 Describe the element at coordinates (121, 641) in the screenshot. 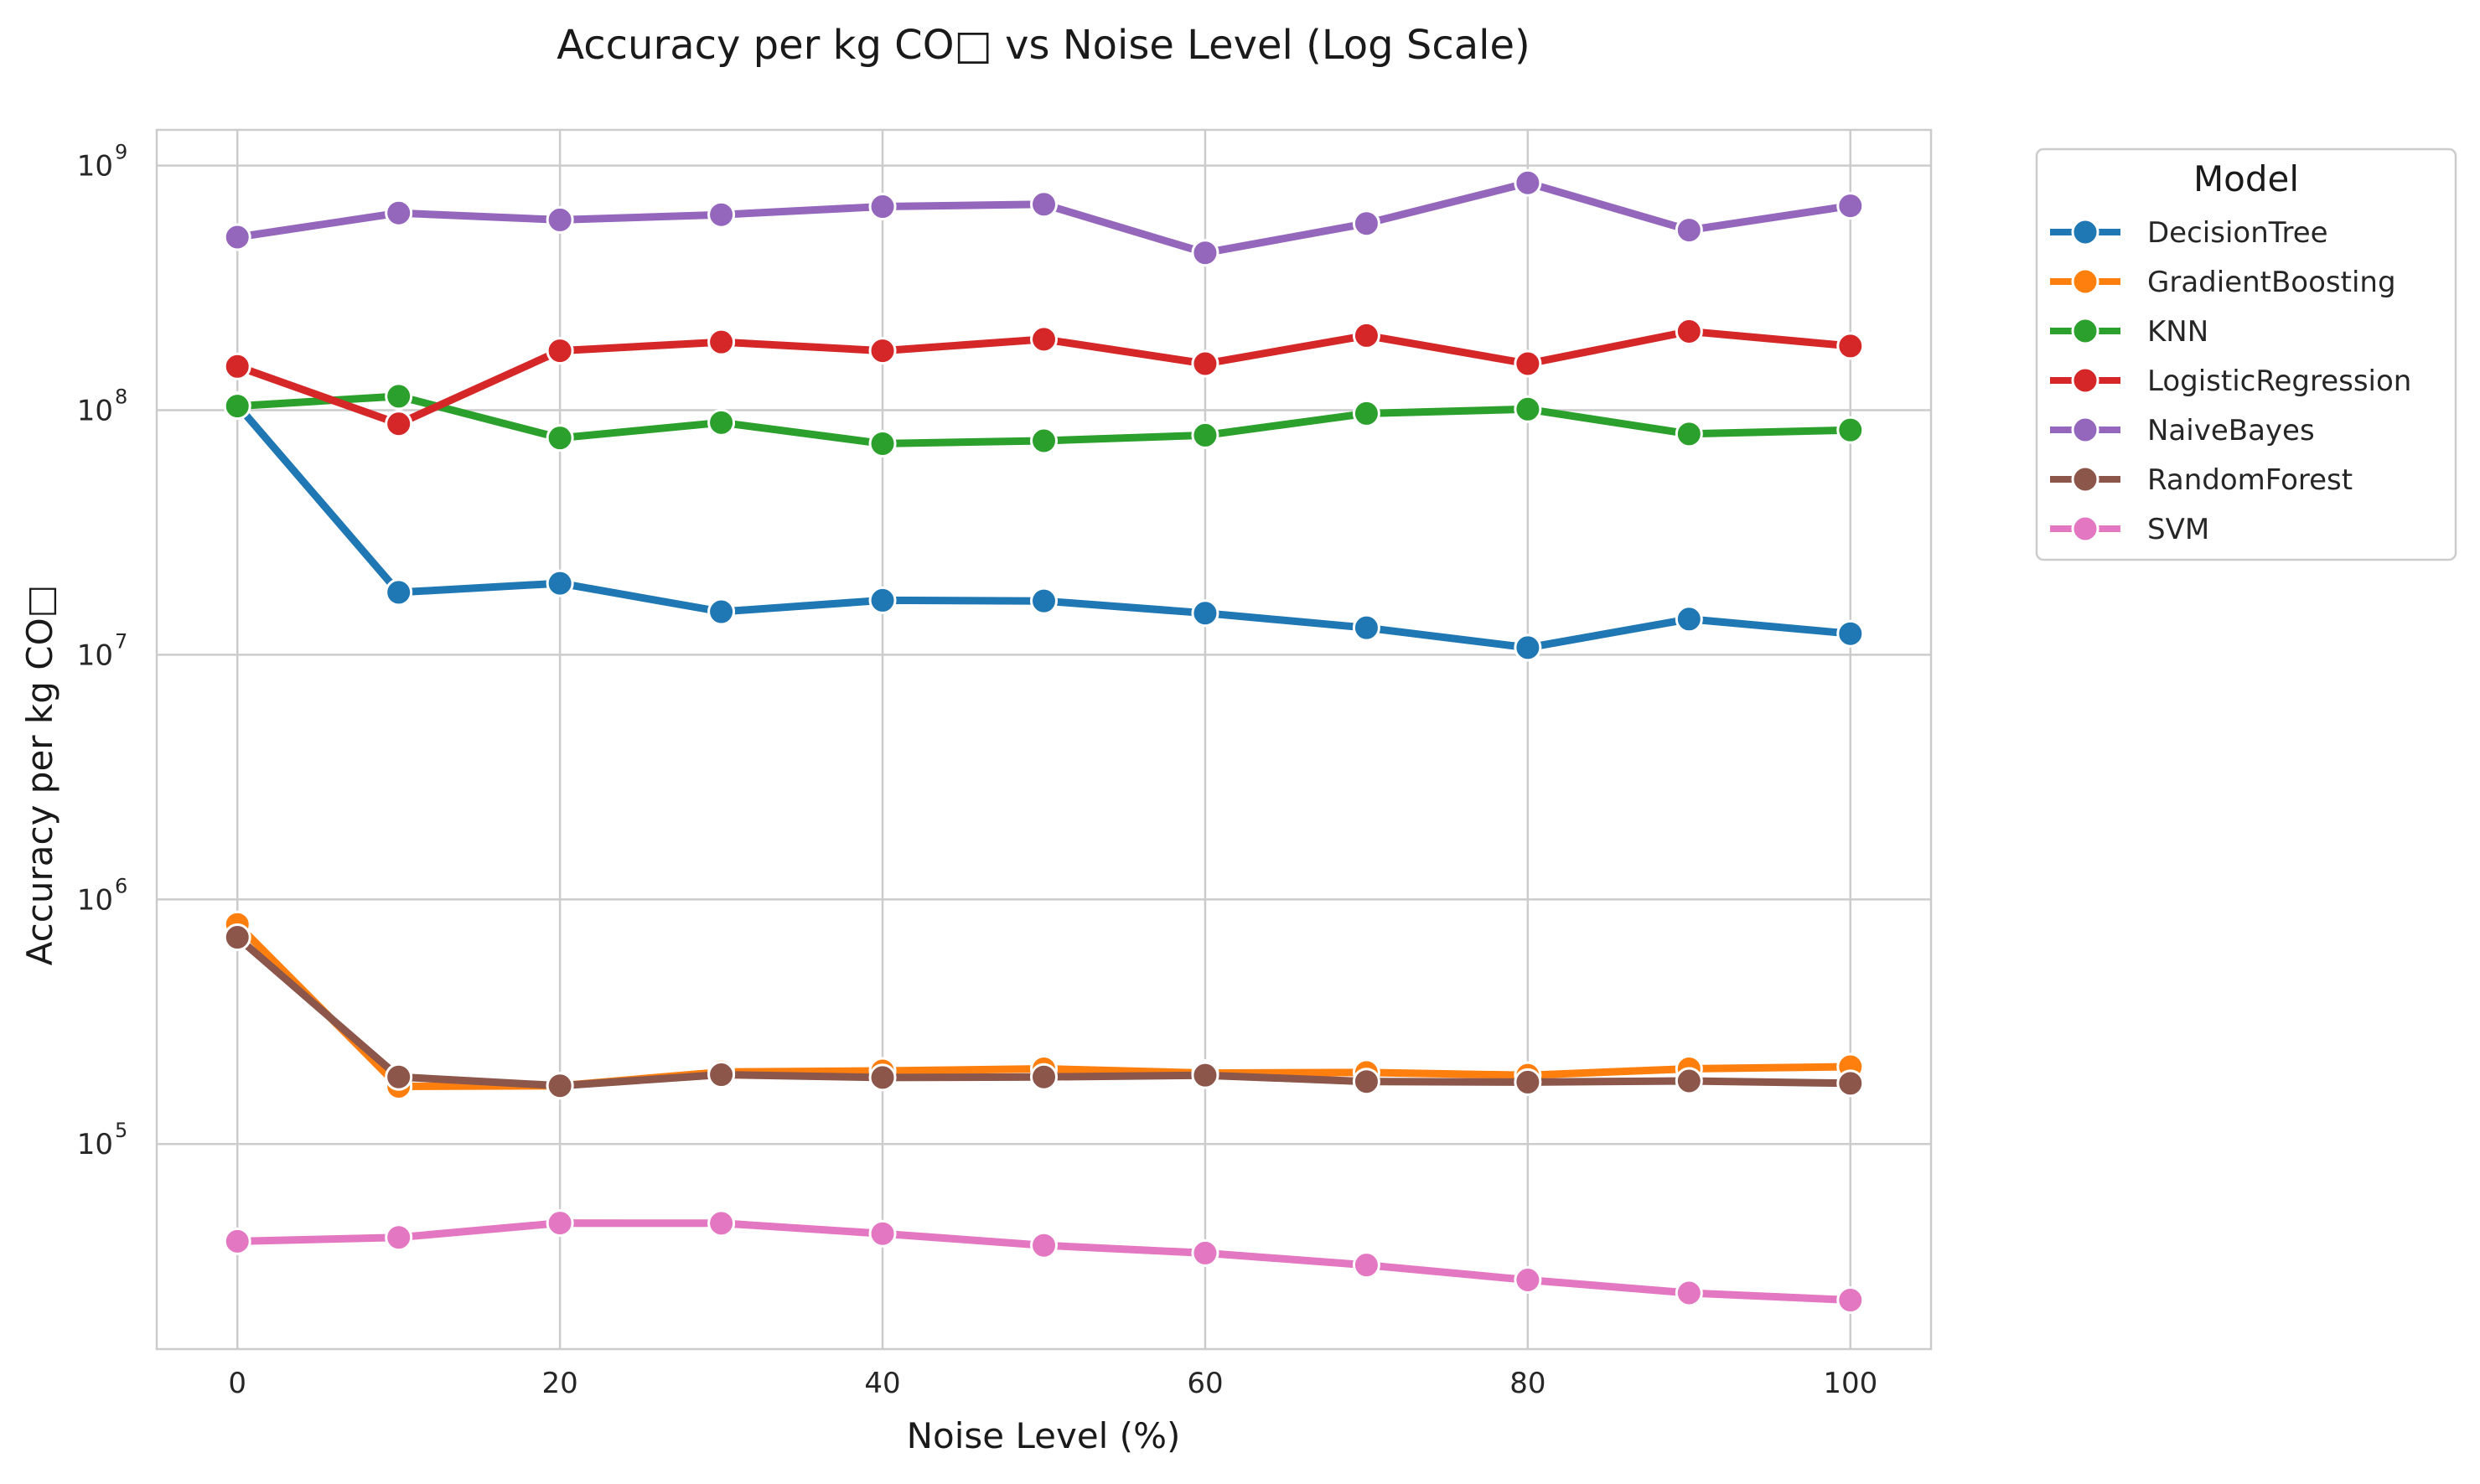

I see `y-tick-exponent: 7` at that location.